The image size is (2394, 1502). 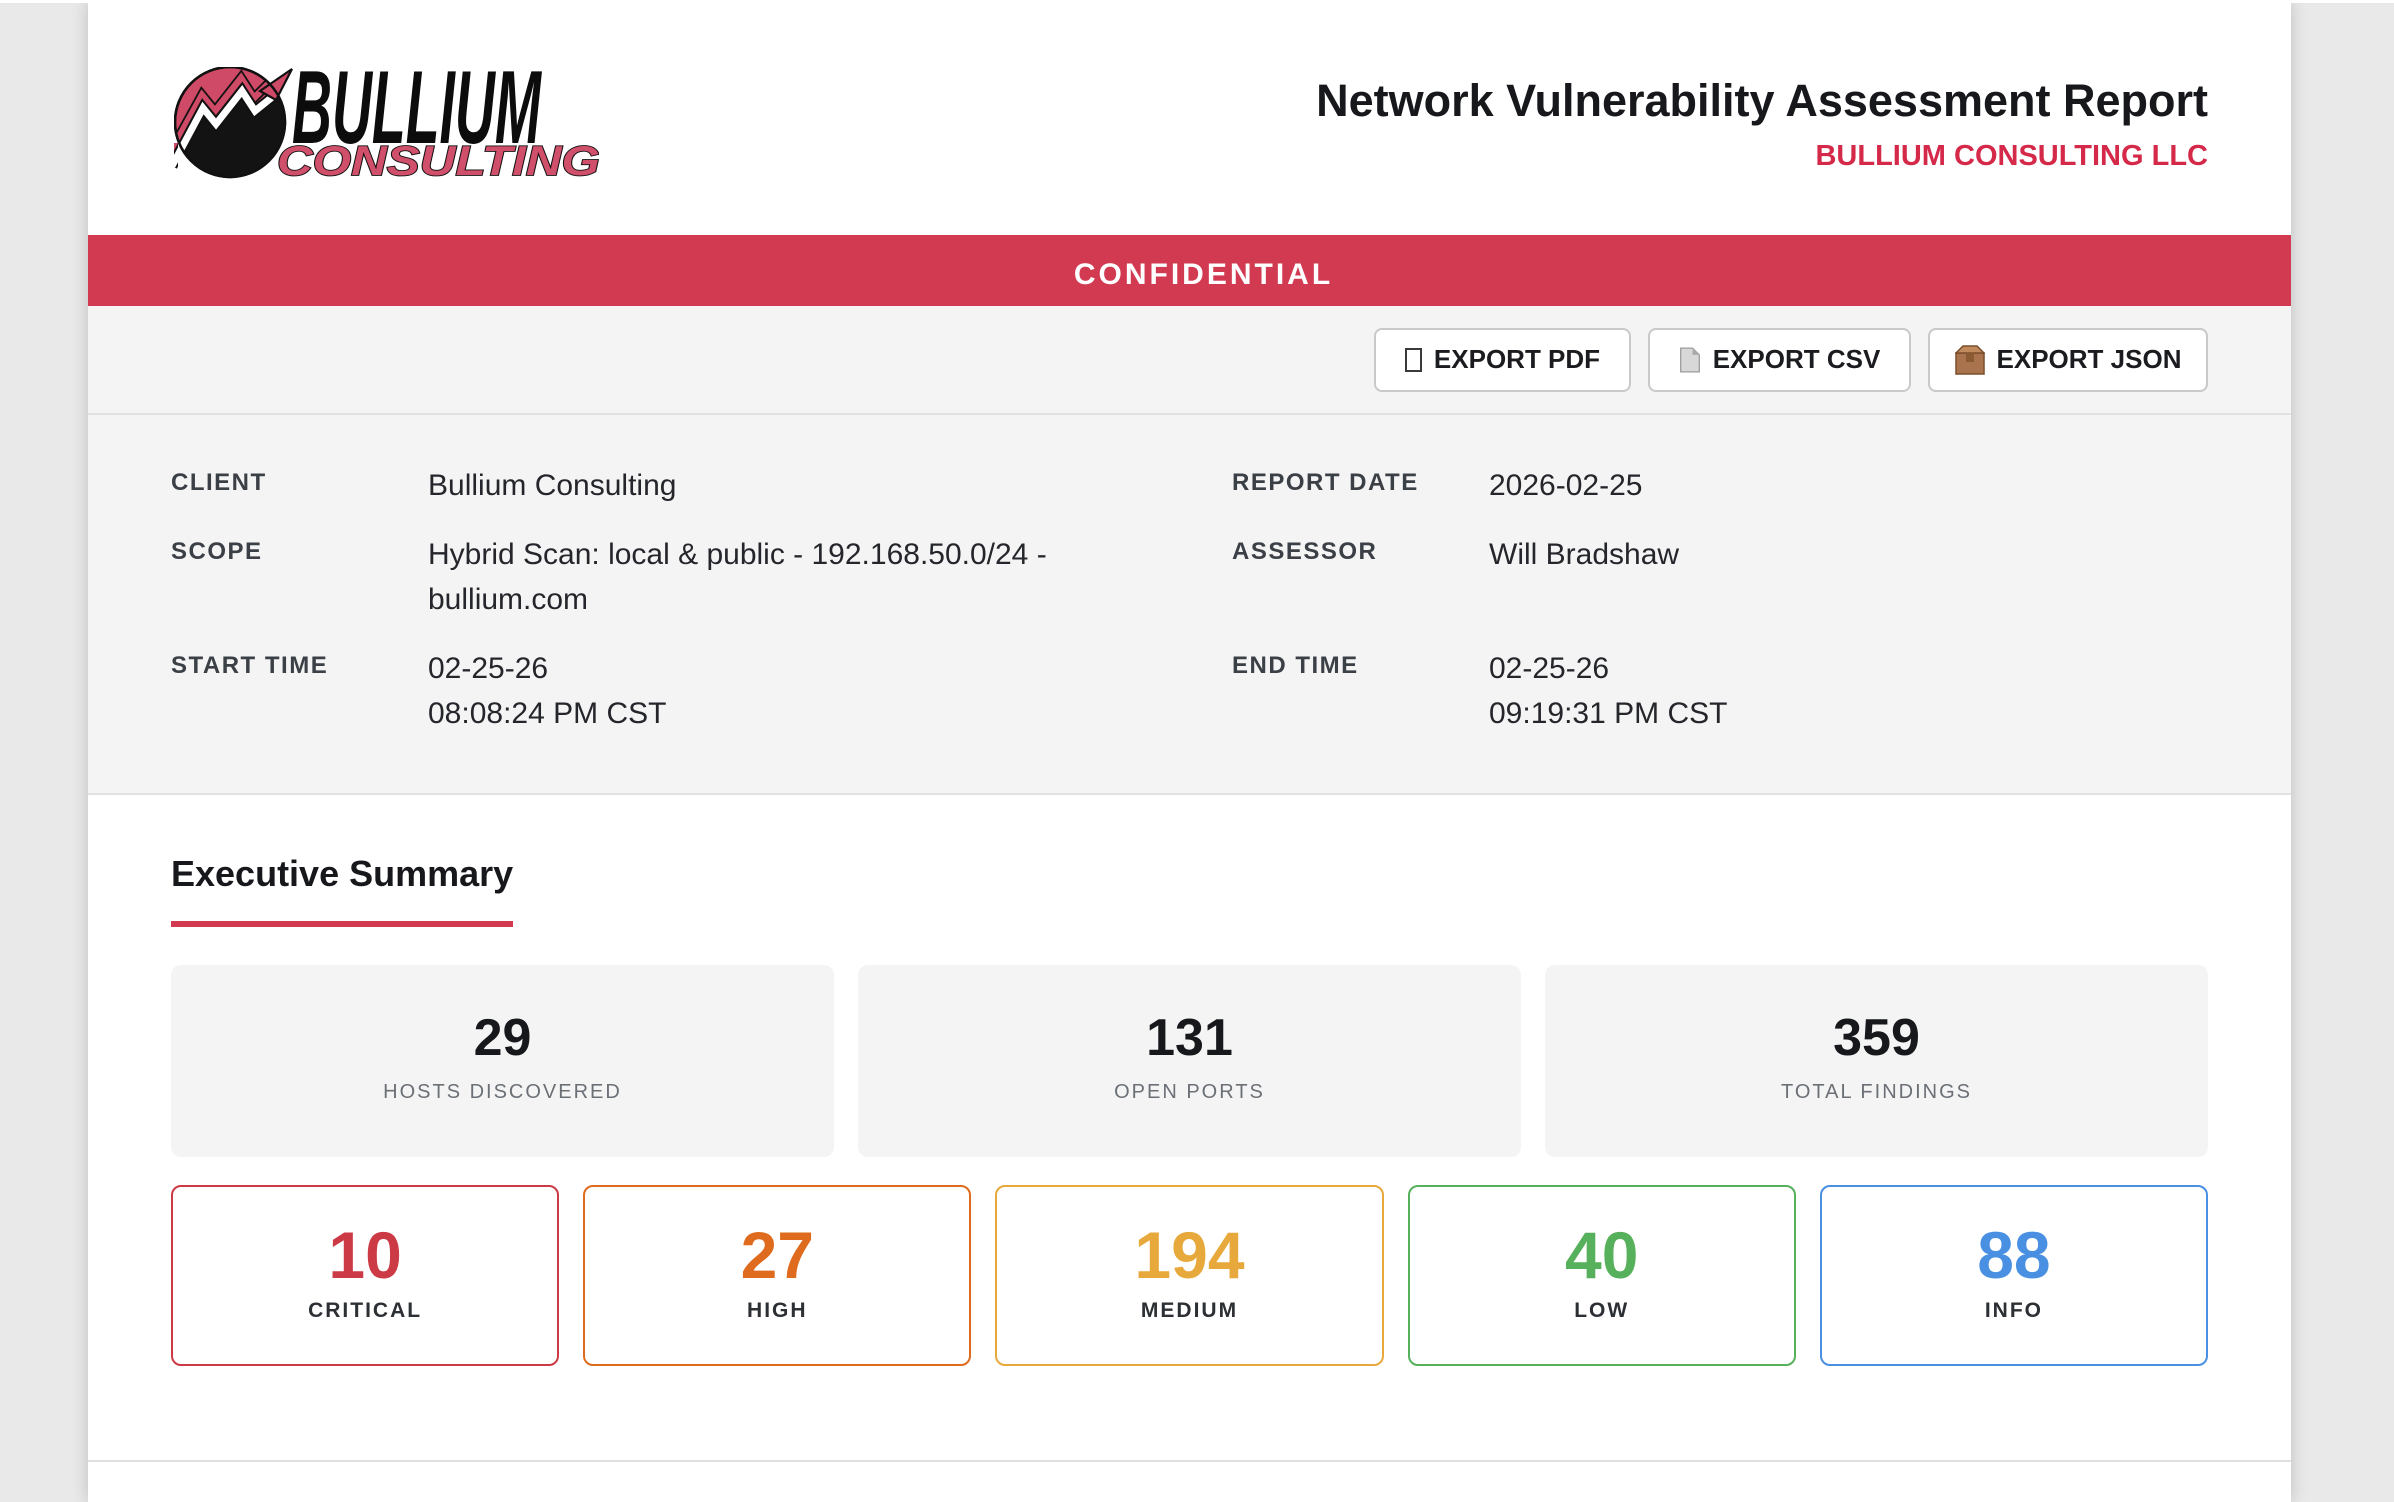 What do you see at coordinates (438, 158) in the screenshot?
I see `svg-text: CONSULTING` at bounding box center [438, 158].